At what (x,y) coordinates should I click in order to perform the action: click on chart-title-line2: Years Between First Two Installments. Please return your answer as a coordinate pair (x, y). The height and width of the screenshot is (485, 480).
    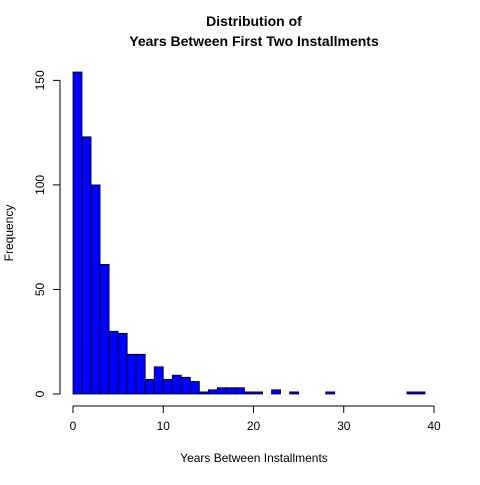
    Looking at the image, I should click on (254, 41).